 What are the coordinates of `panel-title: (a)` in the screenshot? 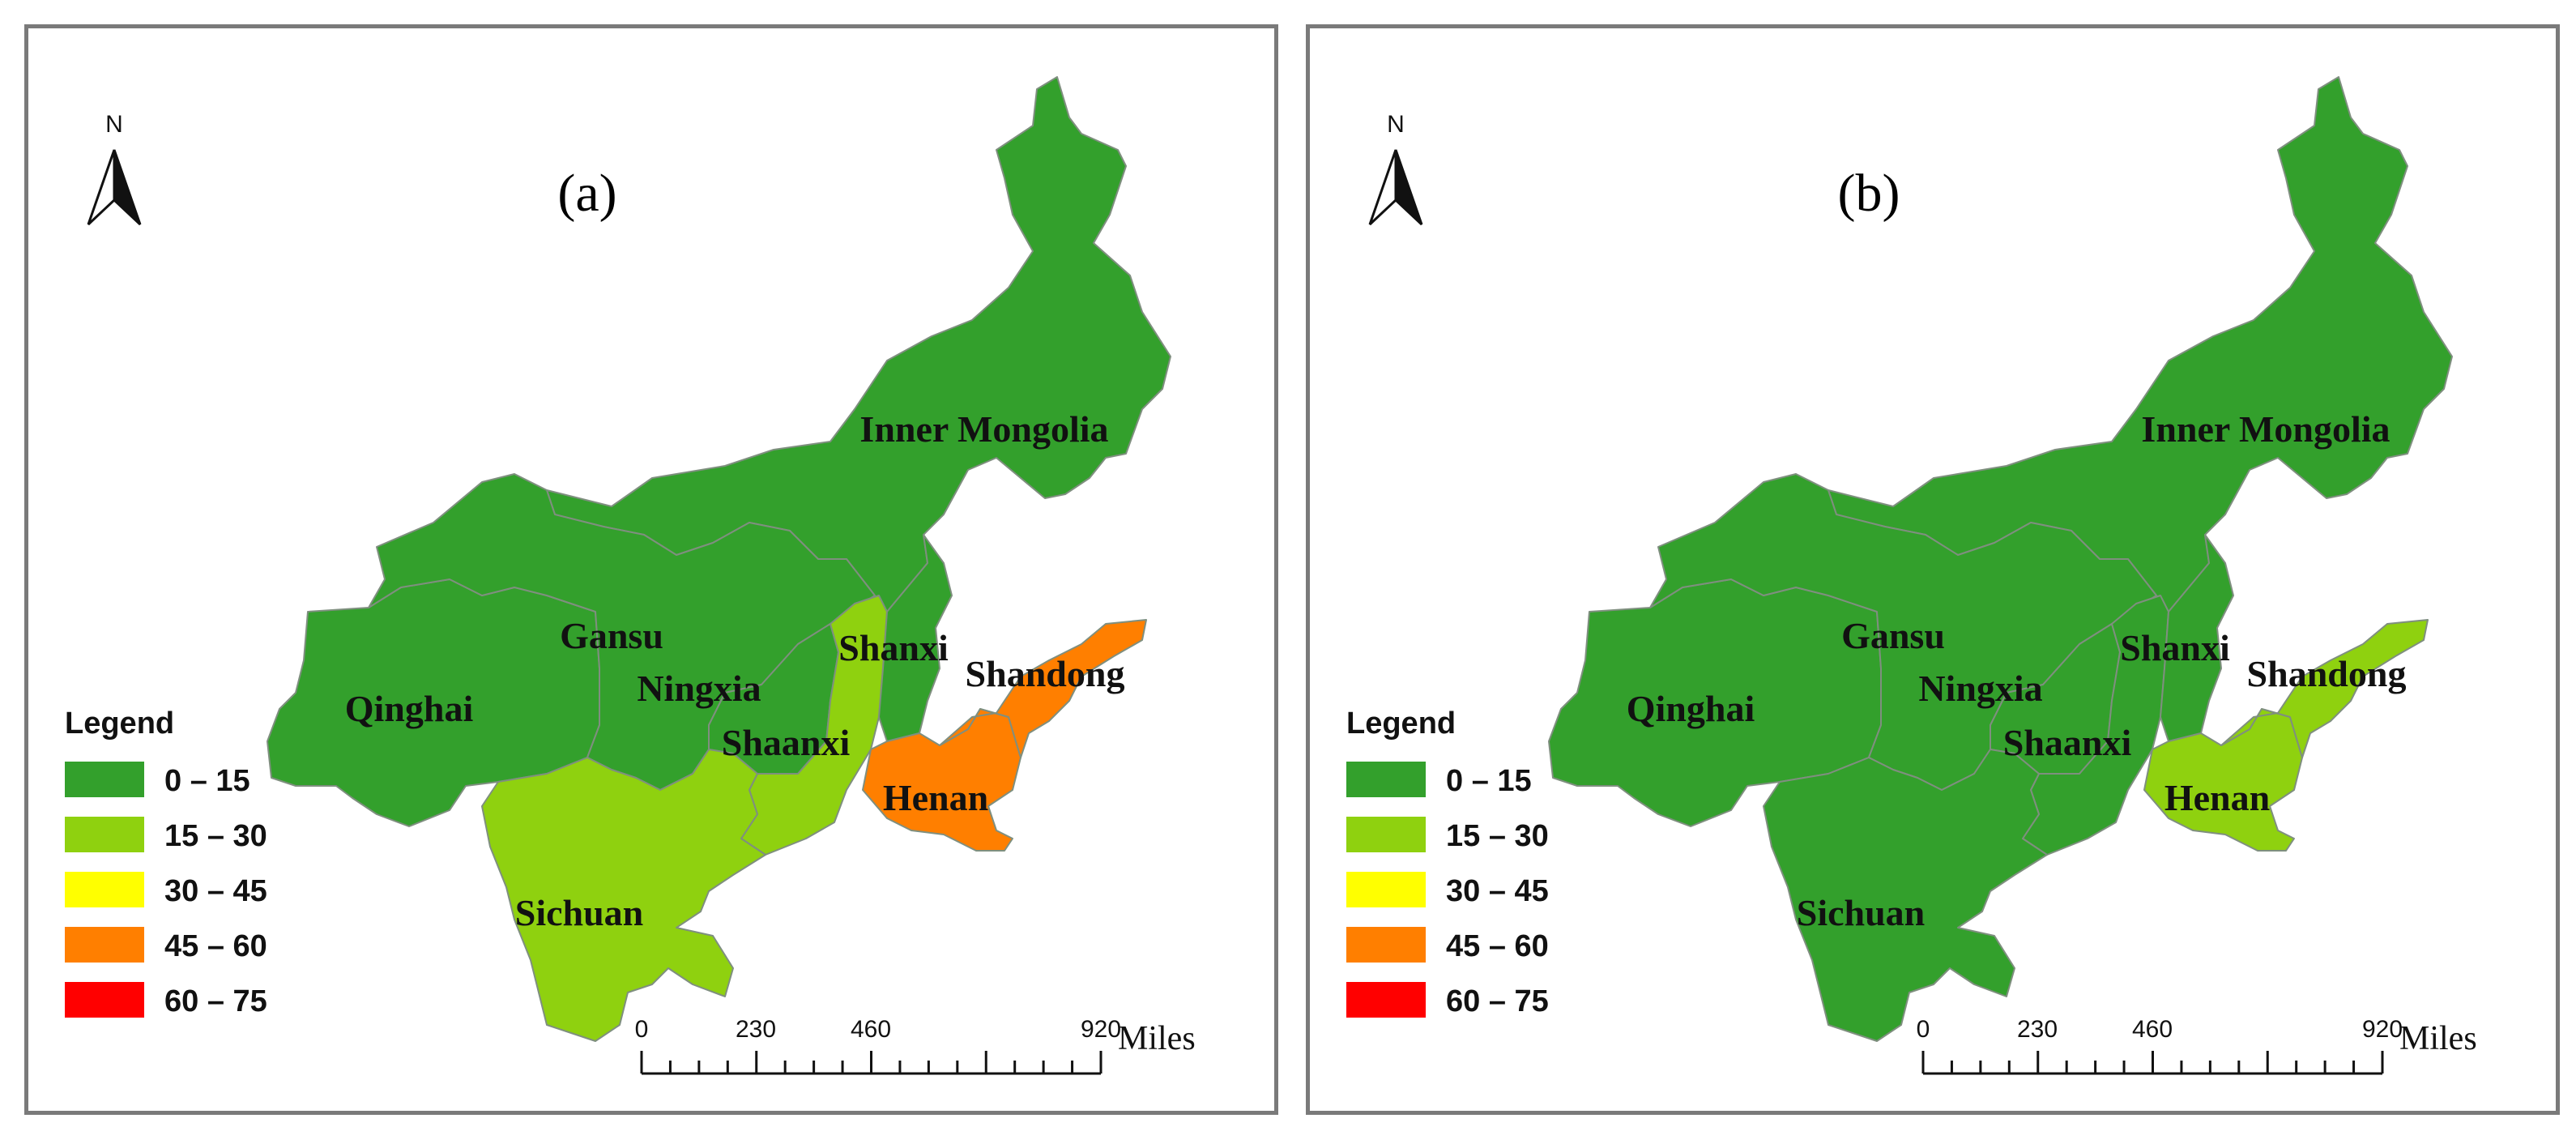 It's located at (586, 193).